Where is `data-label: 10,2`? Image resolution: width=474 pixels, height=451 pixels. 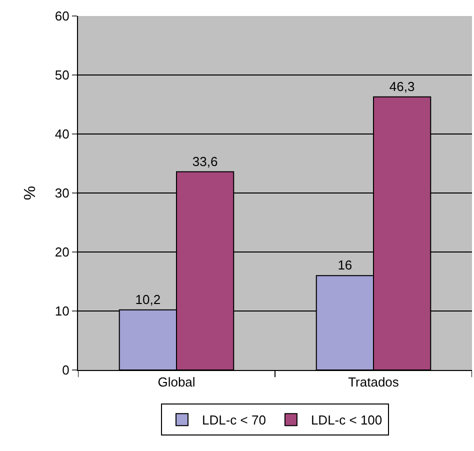 data-label: 10,2 is located at coordinates (148, 299).